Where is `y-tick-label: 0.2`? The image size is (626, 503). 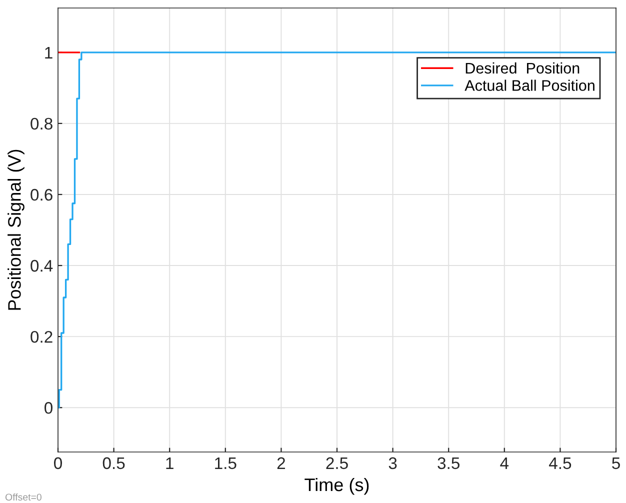
y-tick-label: 0.2 is located at coordinates (41, 336).